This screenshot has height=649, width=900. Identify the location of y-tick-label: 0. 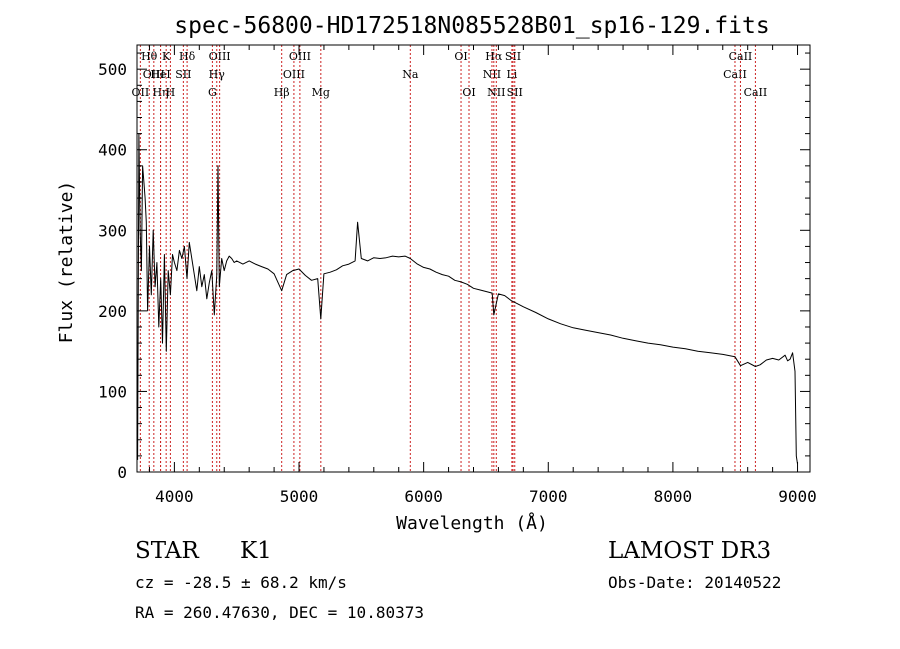
(122, 472).